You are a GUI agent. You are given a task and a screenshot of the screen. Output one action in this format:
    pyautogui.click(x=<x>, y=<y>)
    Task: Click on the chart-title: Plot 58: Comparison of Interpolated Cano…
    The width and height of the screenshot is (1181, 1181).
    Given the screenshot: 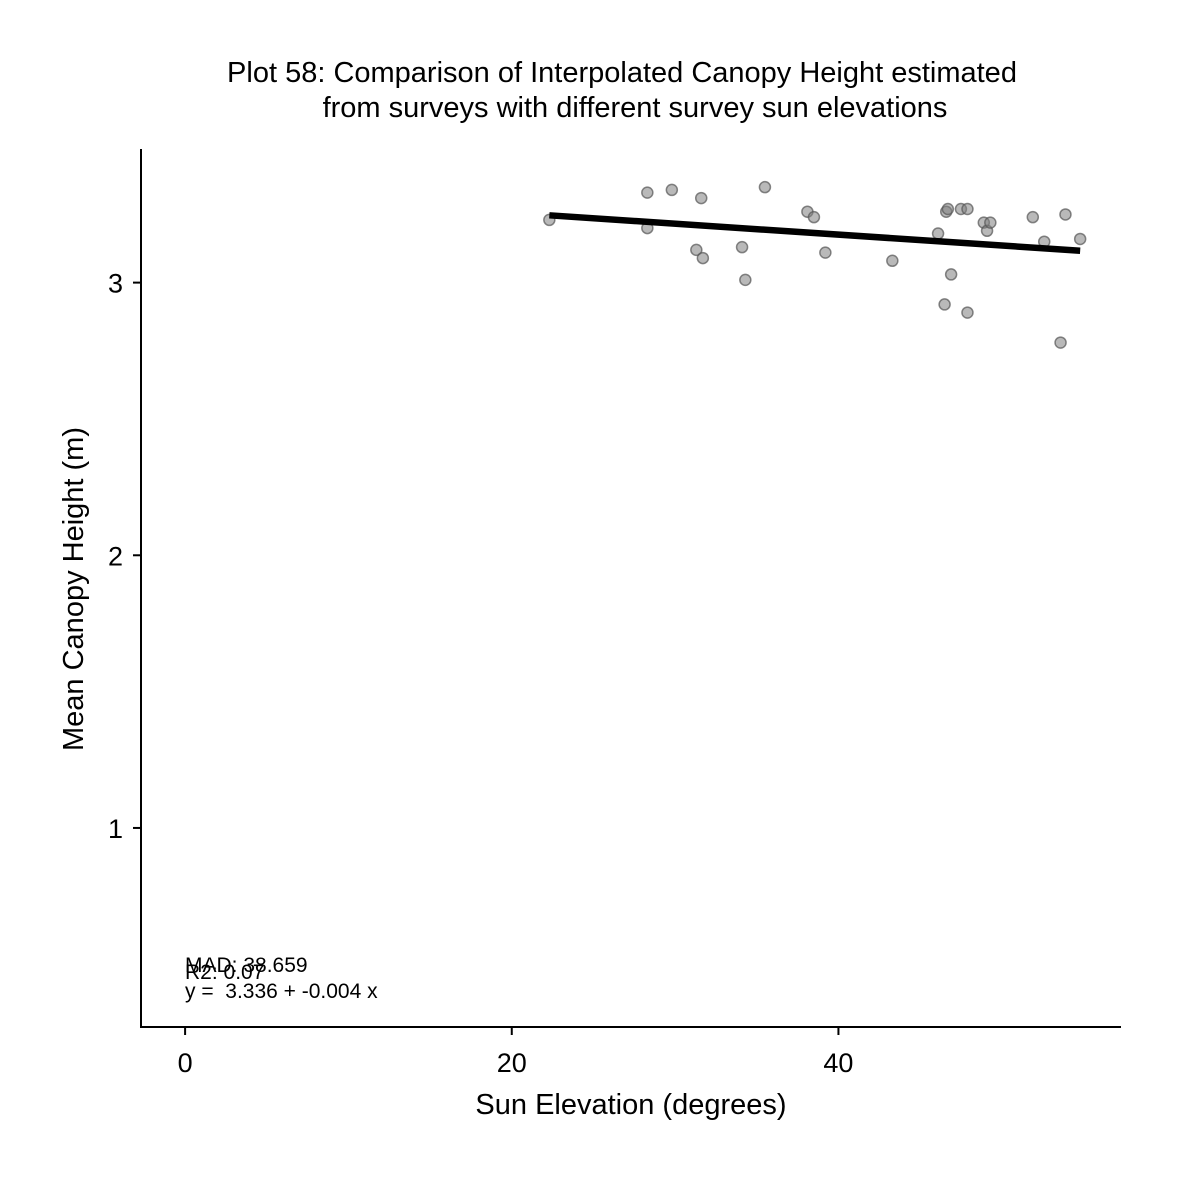 What is the action you would take?
    pyautogui.click(x=622, y=73)
    